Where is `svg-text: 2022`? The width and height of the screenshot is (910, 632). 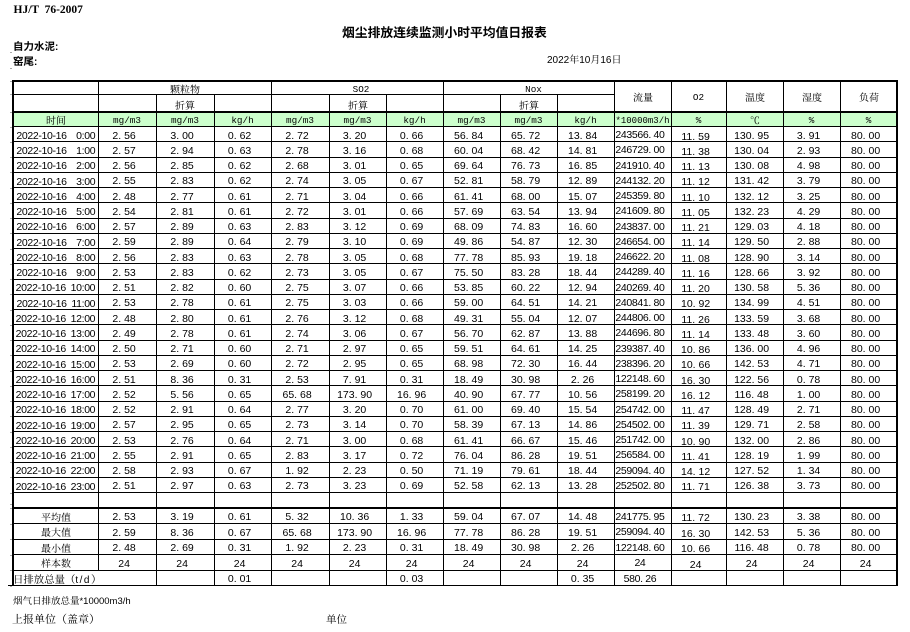
svg-text: 2022 is located at coordinates (558, 60).